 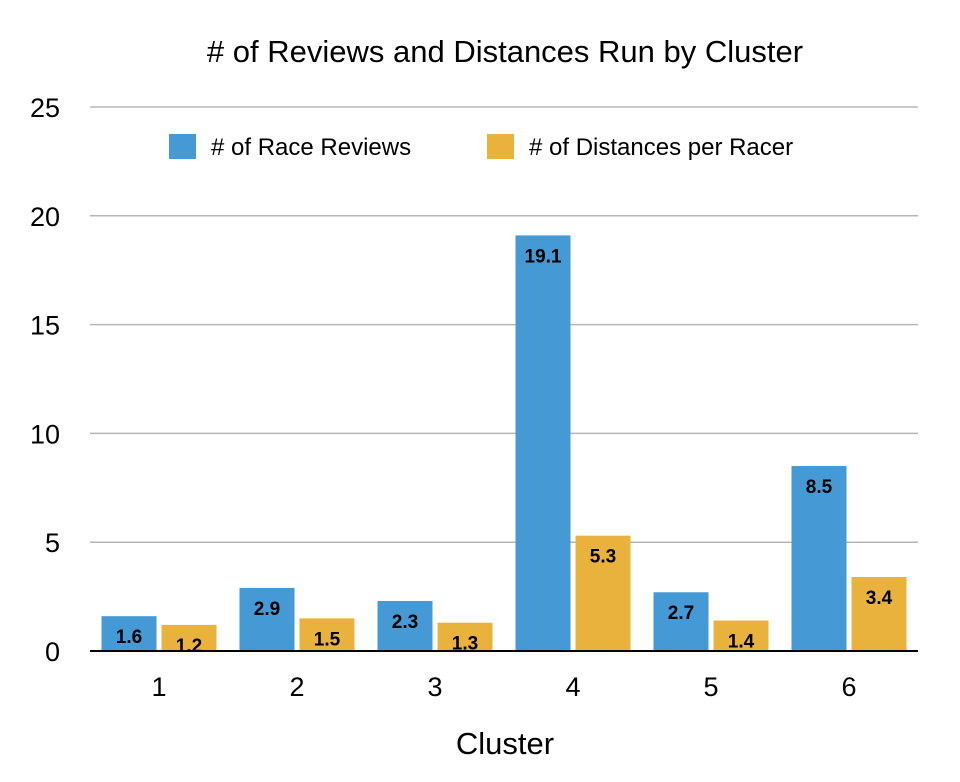 I want to click on y-tick-label: 5, so click(x=52, y=543).